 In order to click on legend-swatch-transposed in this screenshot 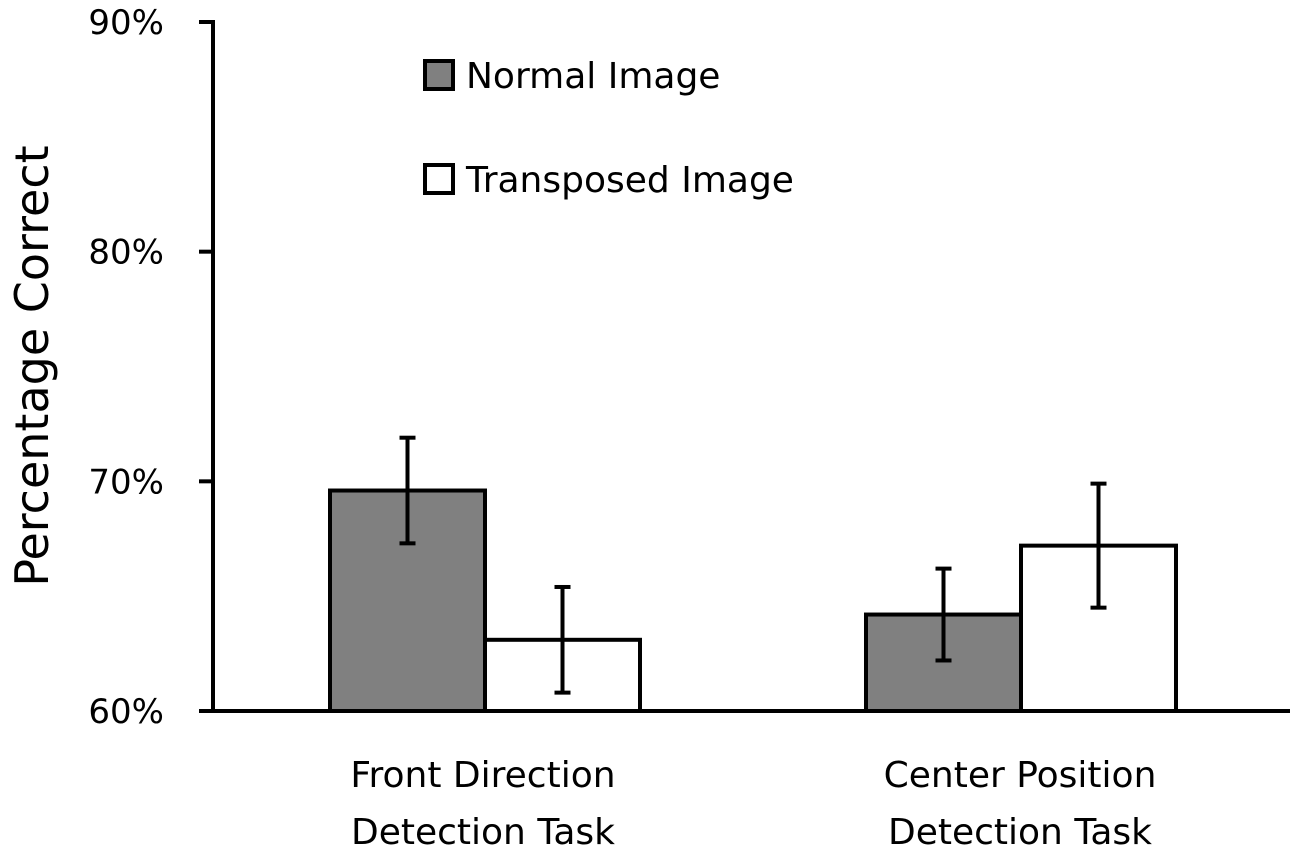, I will do `click(439, 179)`.